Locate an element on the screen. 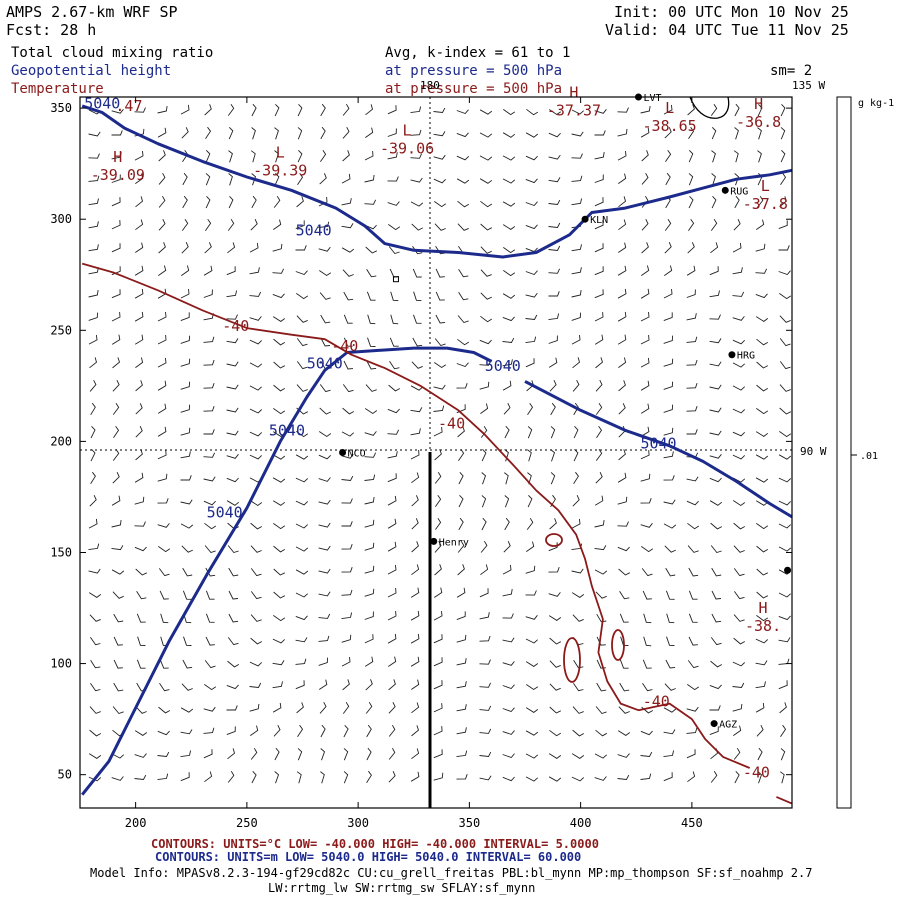 This screenshot has height=900, width=900. extremum-value: -37.8 is located at coordinates (765, 204).